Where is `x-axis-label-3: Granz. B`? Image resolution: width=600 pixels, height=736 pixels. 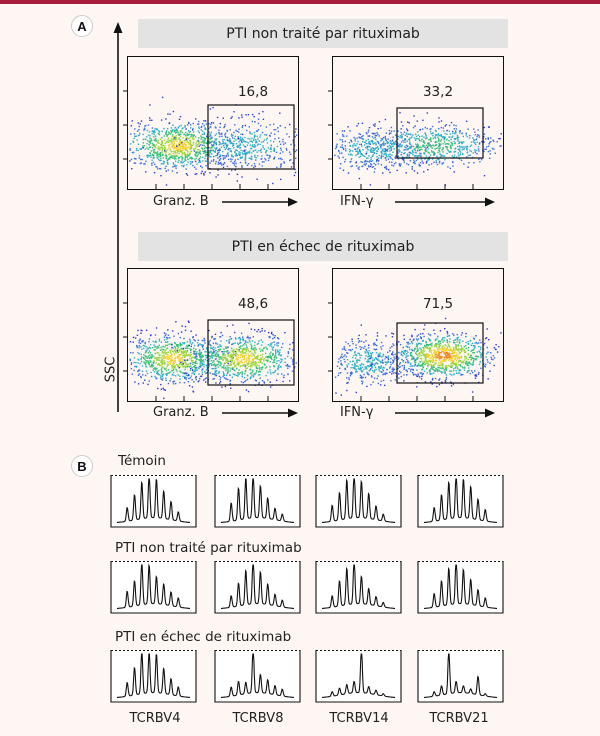
x-axis-label-3: Granz. B is located at coordinates (181, 412).